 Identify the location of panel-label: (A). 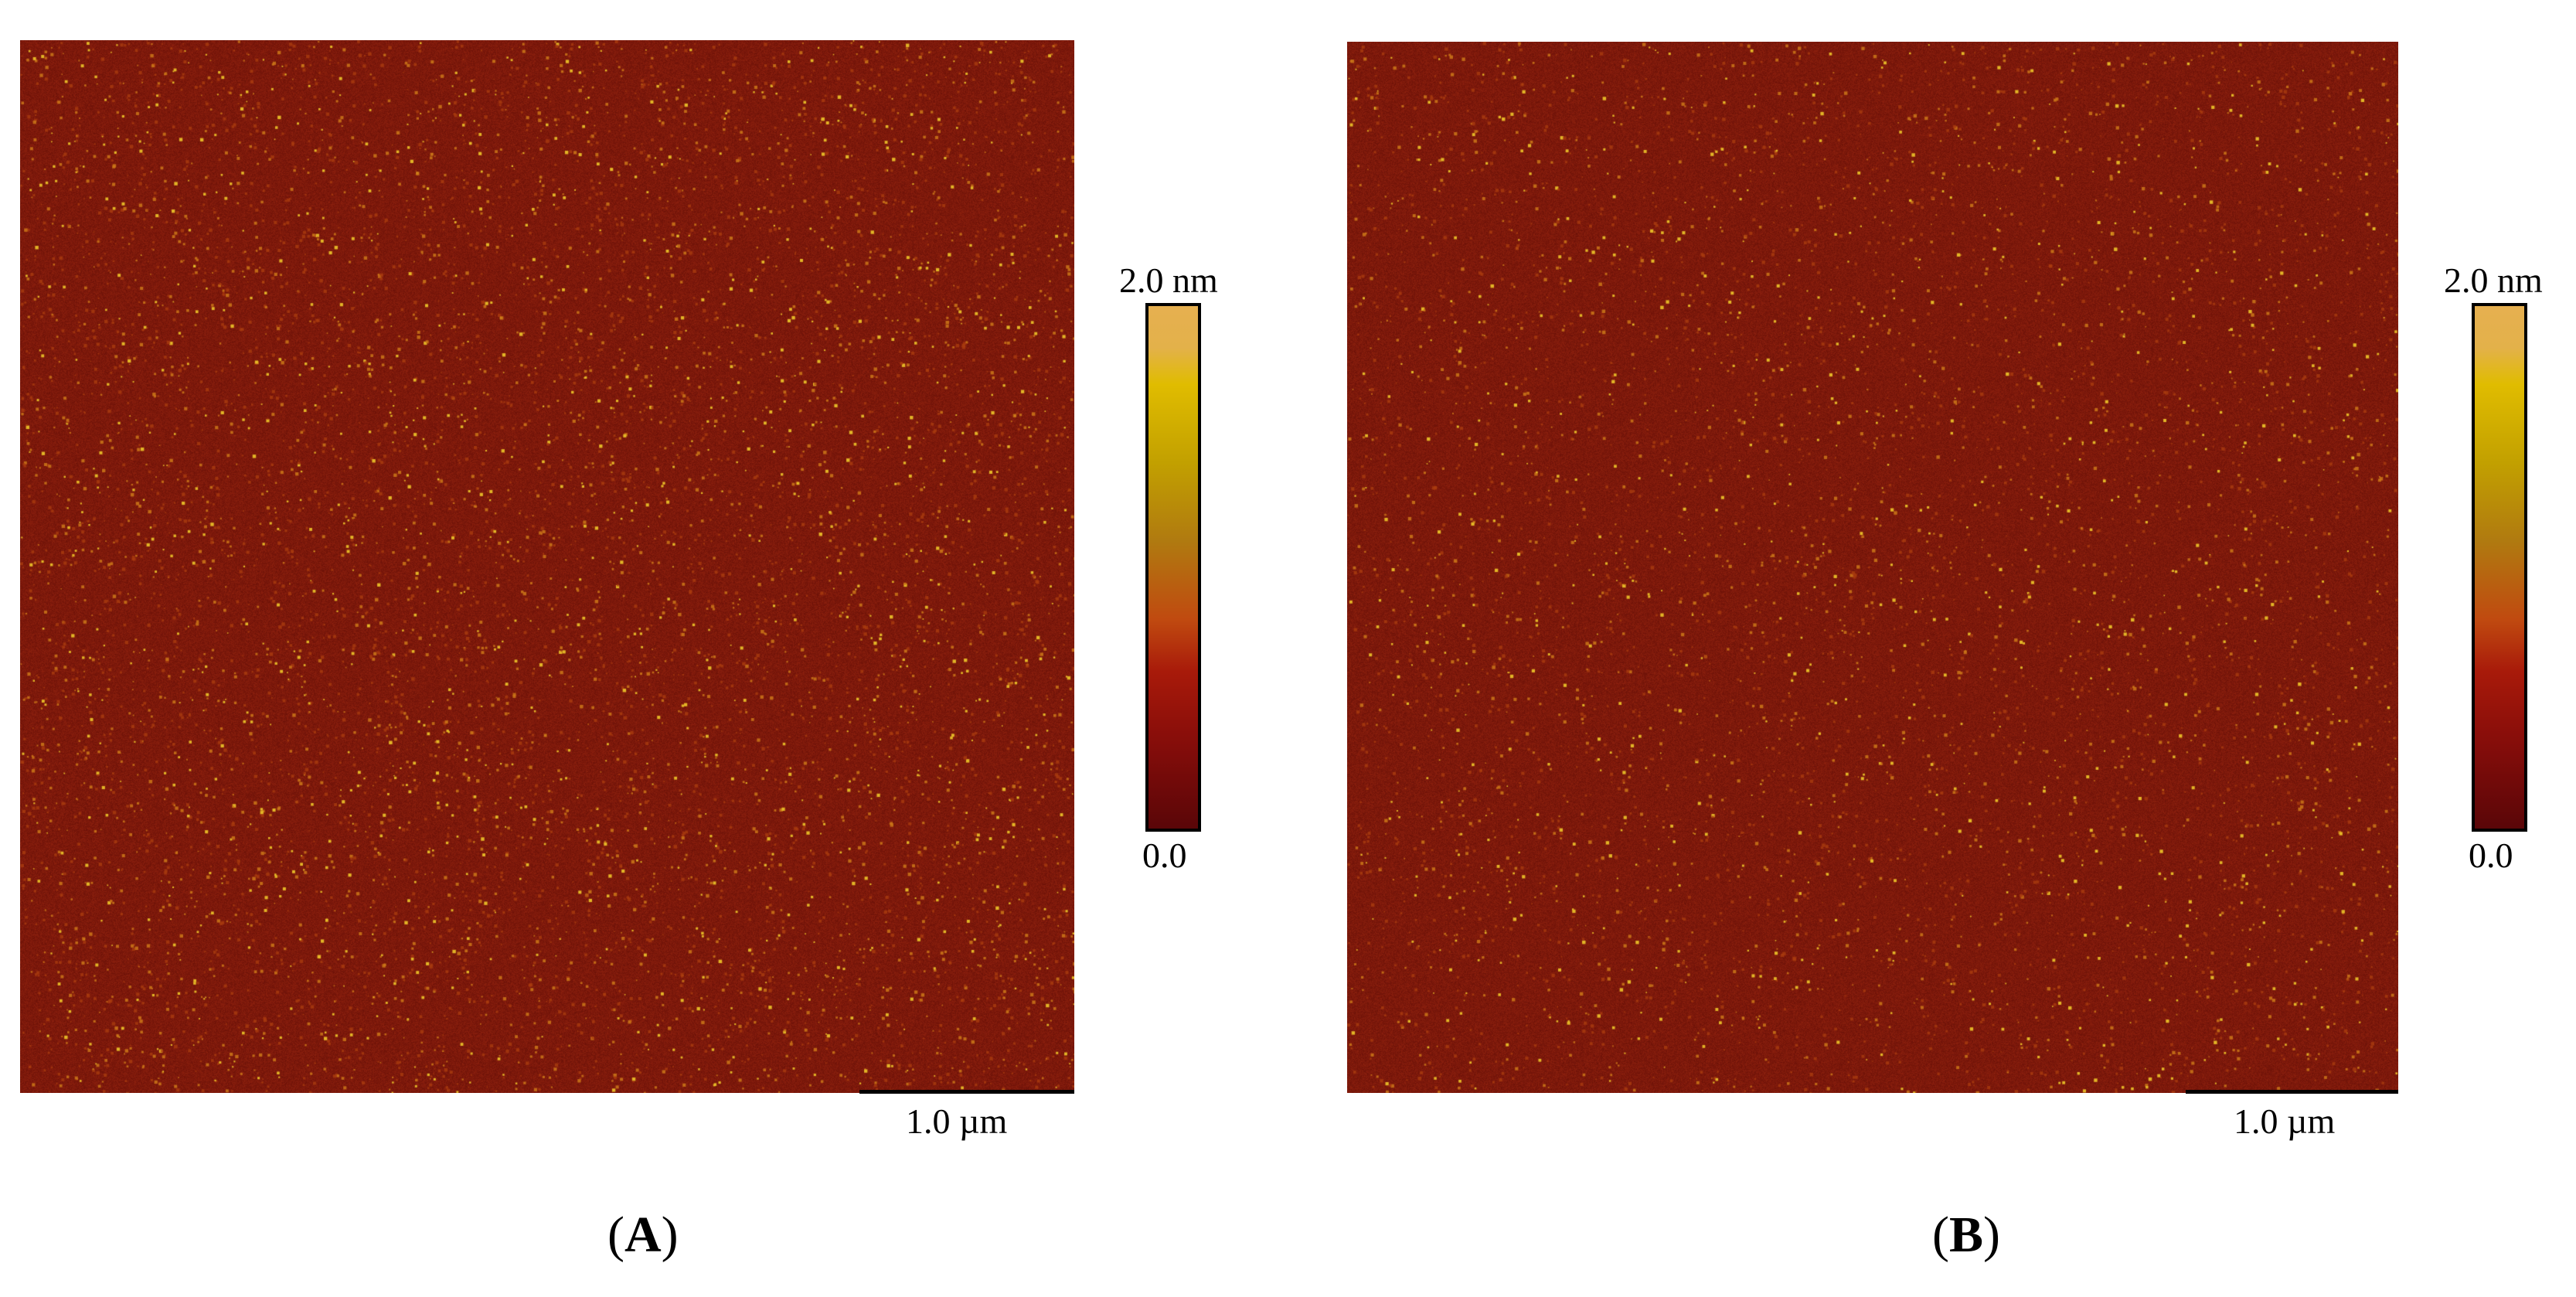
(643, 1235).